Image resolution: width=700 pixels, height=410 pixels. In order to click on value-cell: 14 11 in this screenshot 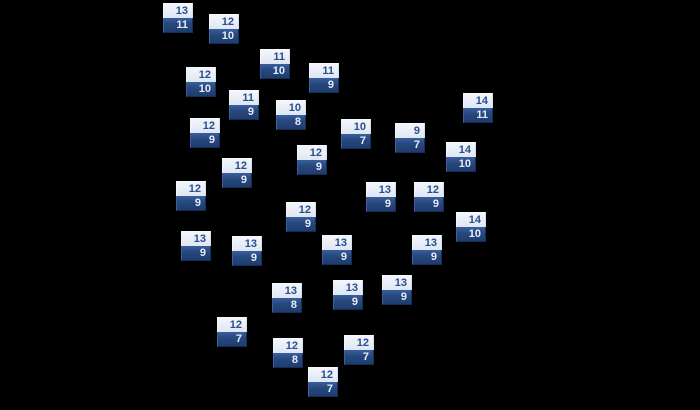, I will do `click(478, 108)`.